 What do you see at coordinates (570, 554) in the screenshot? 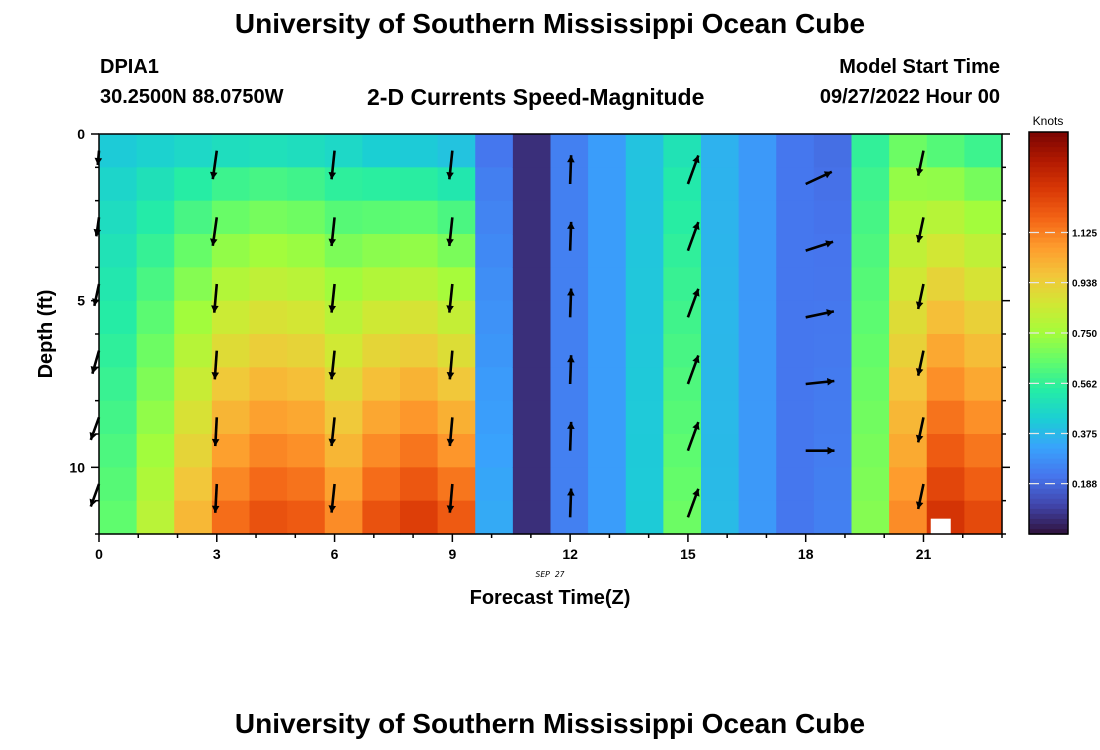
I see `x-tick-label: 12` at bounding box center [570, 554].